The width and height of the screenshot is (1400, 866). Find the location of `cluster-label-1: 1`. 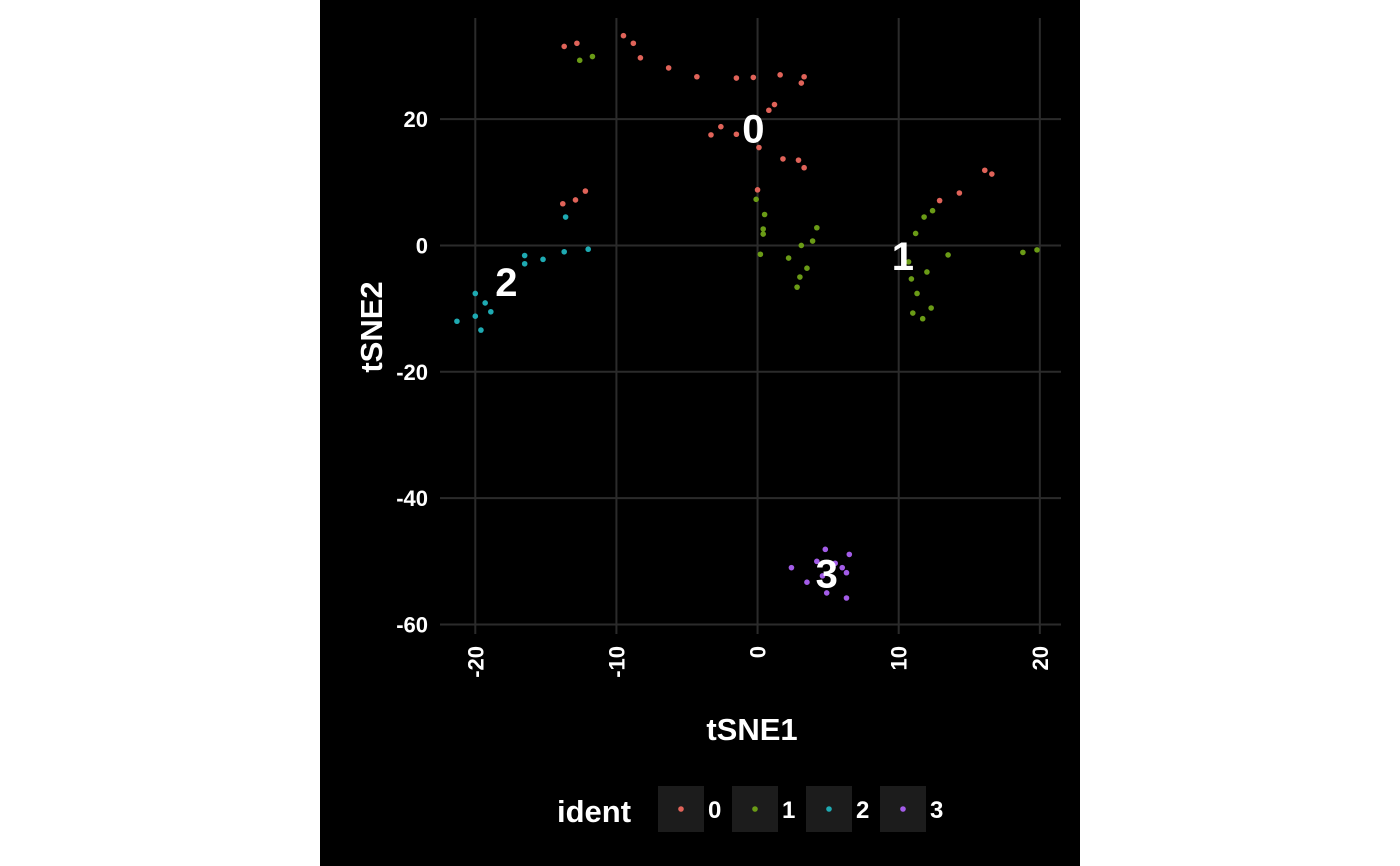

cluster-label-1: 1 is located at coordinates (903, 257).